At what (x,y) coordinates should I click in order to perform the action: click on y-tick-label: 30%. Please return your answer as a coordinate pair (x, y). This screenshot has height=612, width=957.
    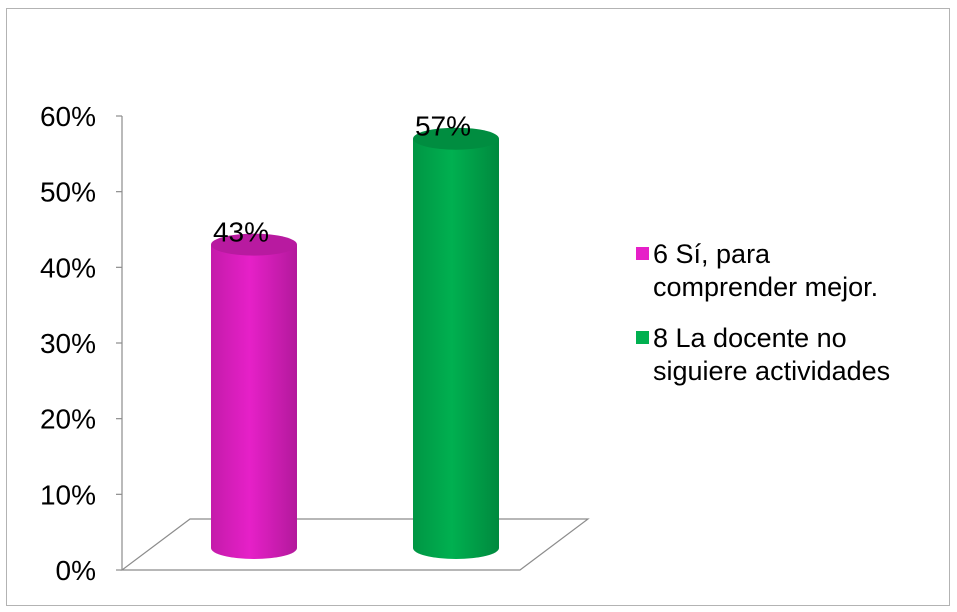
    Looking at the image, I should click on (68, 343).